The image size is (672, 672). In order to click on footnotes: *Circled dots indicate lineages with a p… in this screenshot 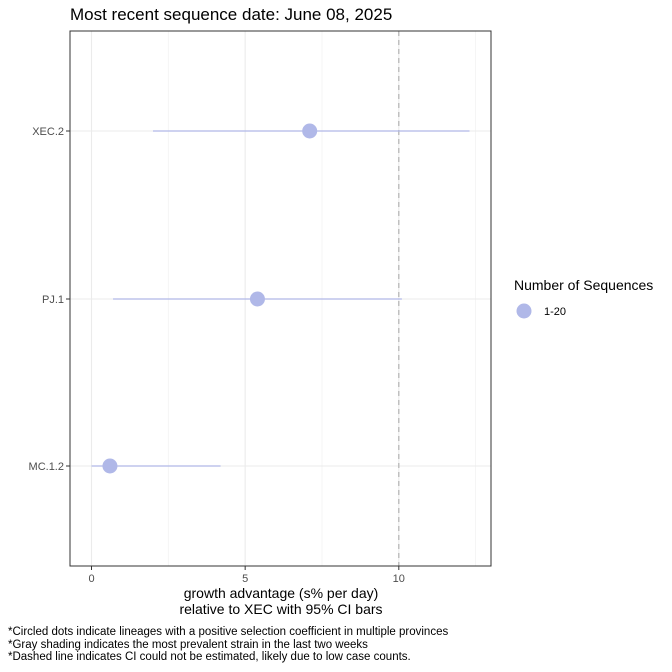, I will do `click(228, 645)`.